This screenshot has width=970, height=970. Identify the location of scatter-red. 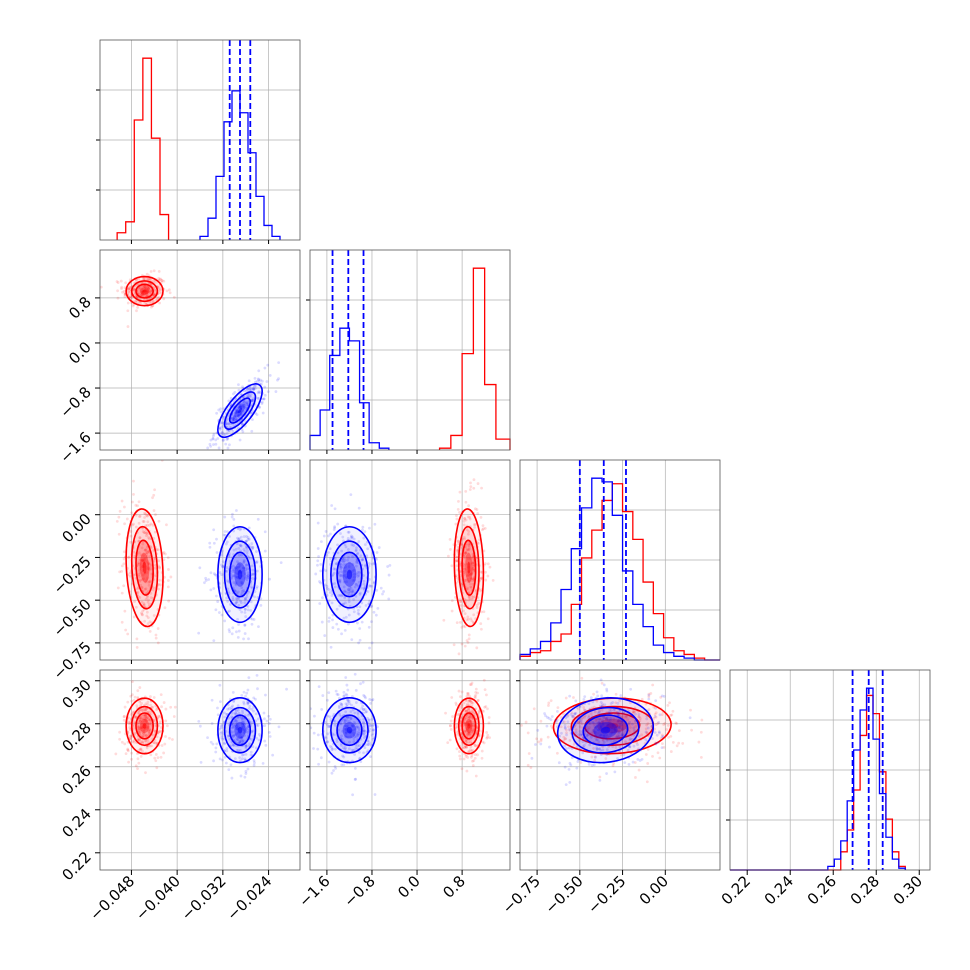
(144, 560).